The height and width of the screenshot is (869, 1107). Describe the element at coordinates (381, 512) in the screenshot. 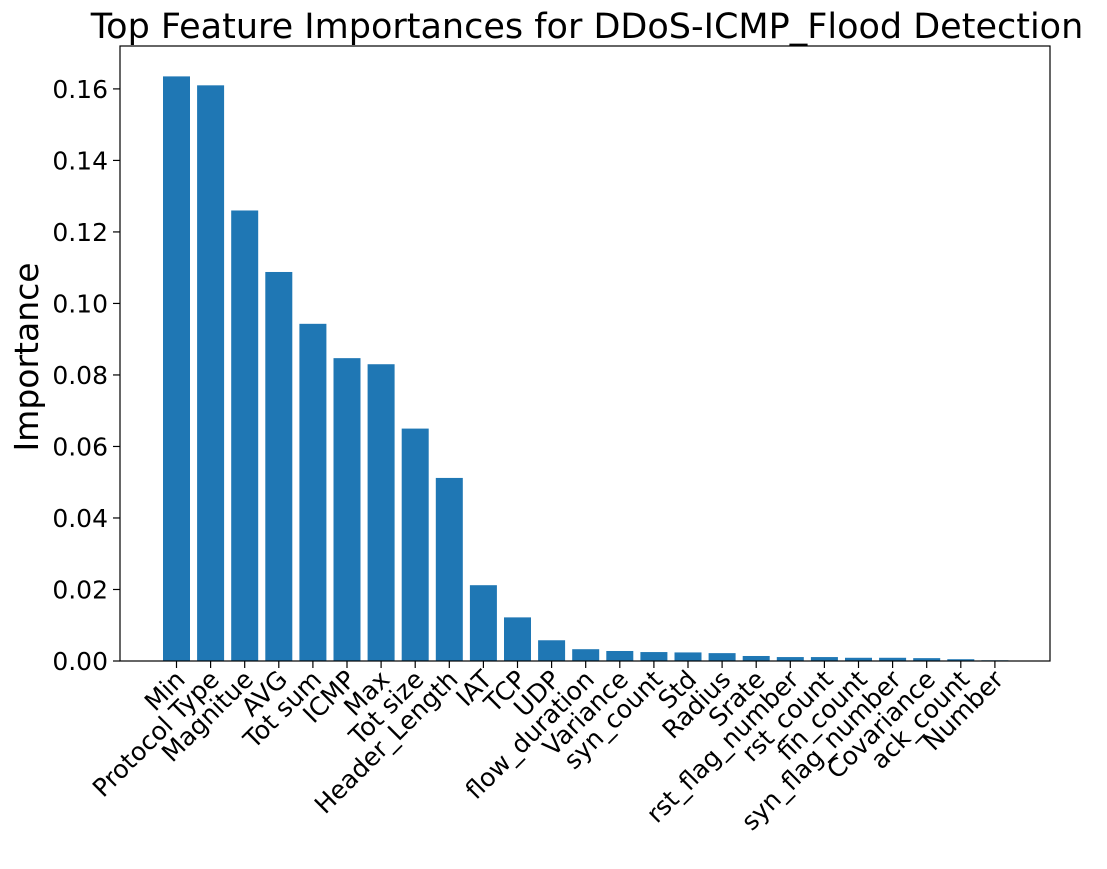

I see `bar-max` at that location.